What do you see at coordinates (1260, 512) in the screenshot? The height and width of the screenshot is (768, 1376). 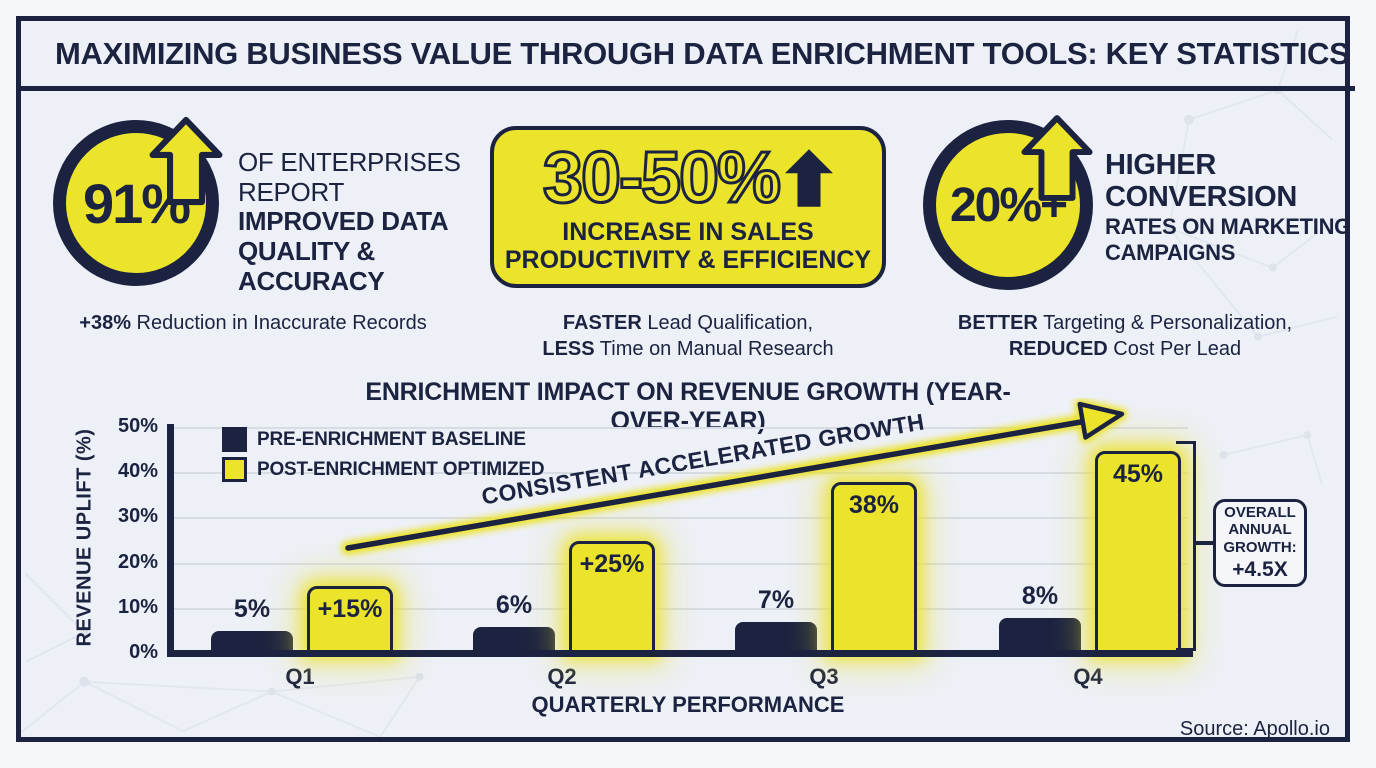 I see `callout-line: OVERALL` at bounding box center [1260, 512].